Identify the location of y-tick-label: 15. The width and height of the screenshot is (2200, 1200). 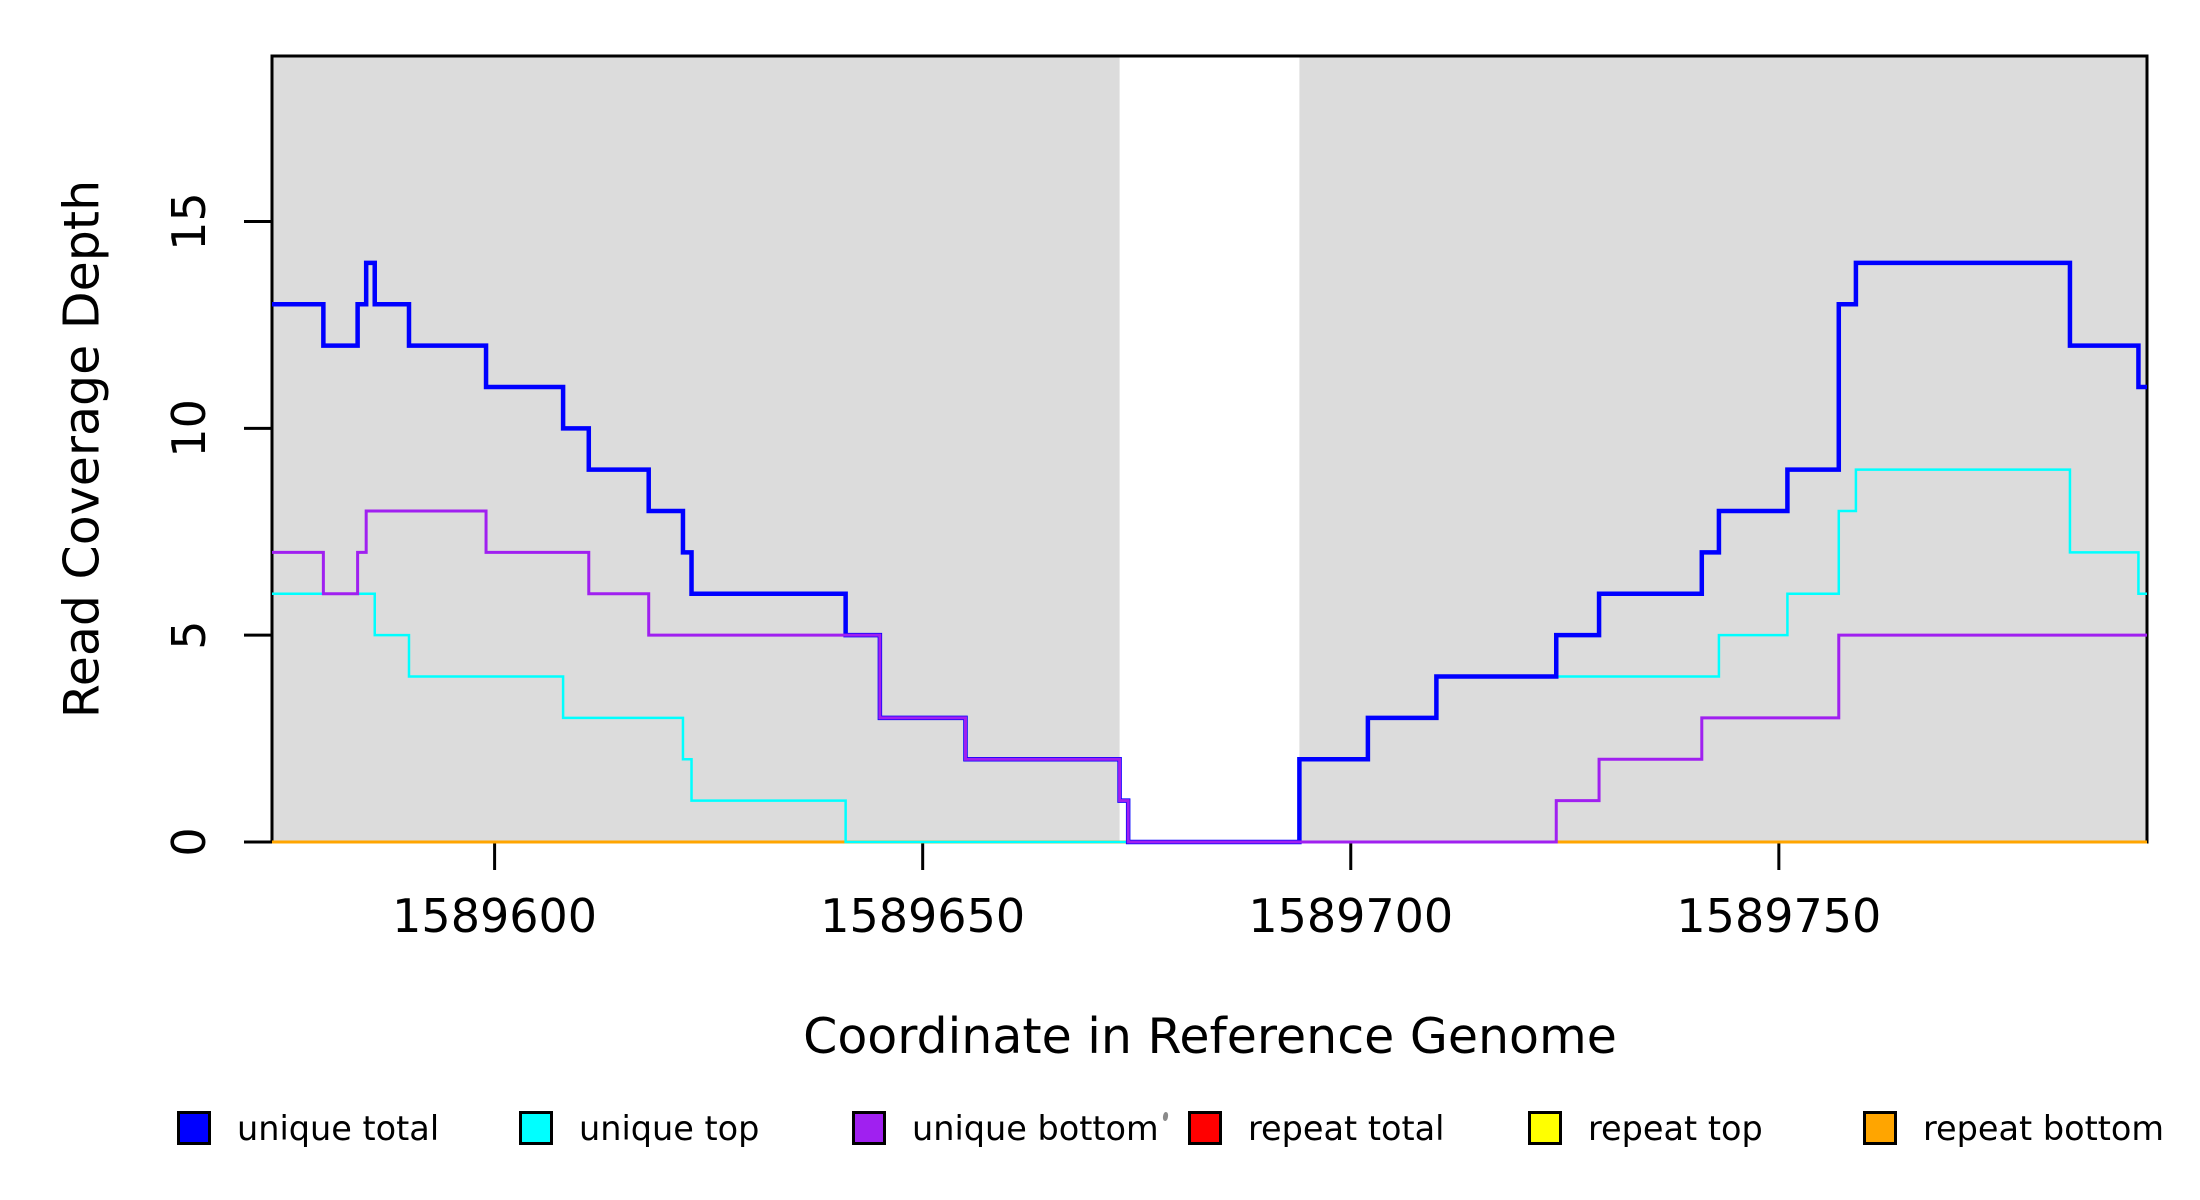
(189, 221).